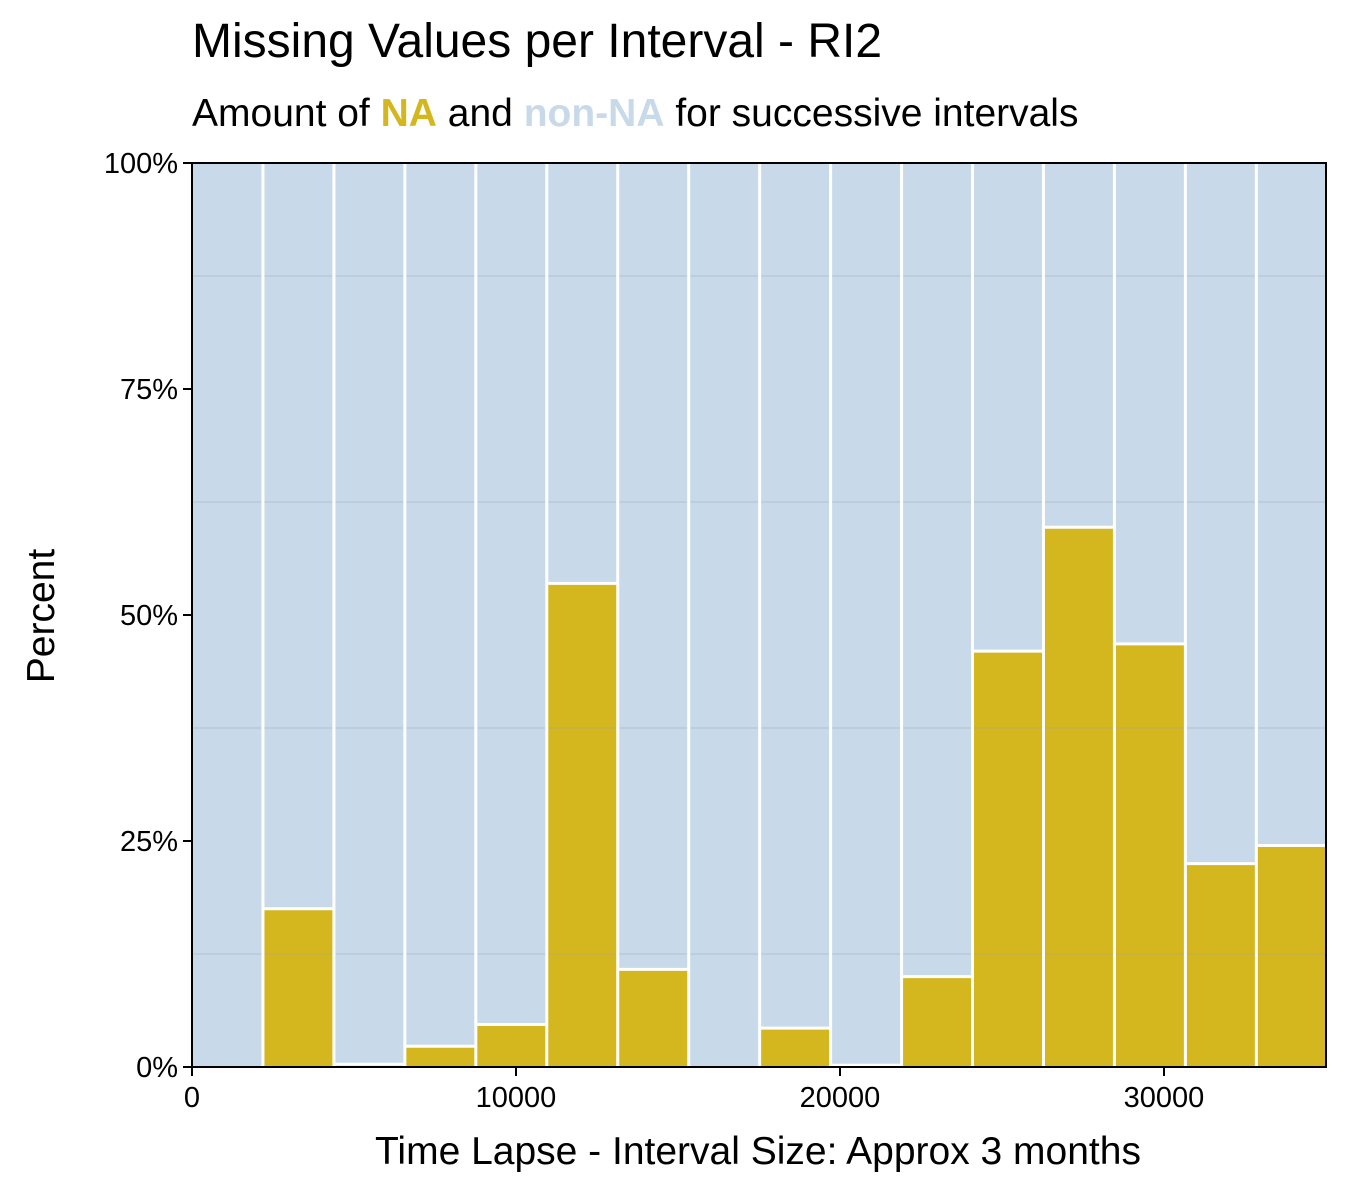 Image resolution: width=1350 pixels, height=1200 pixels. I want to click on x-tick-label: 20000, so click(840, 1098).